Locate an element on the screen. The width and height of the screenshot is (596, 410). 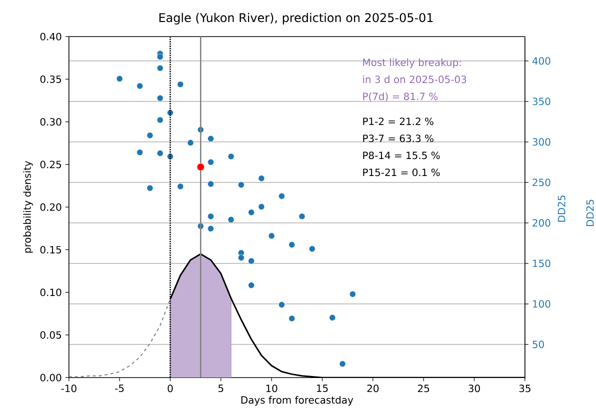
y2-tick-label: 250 is located at coordinates (541, 182).